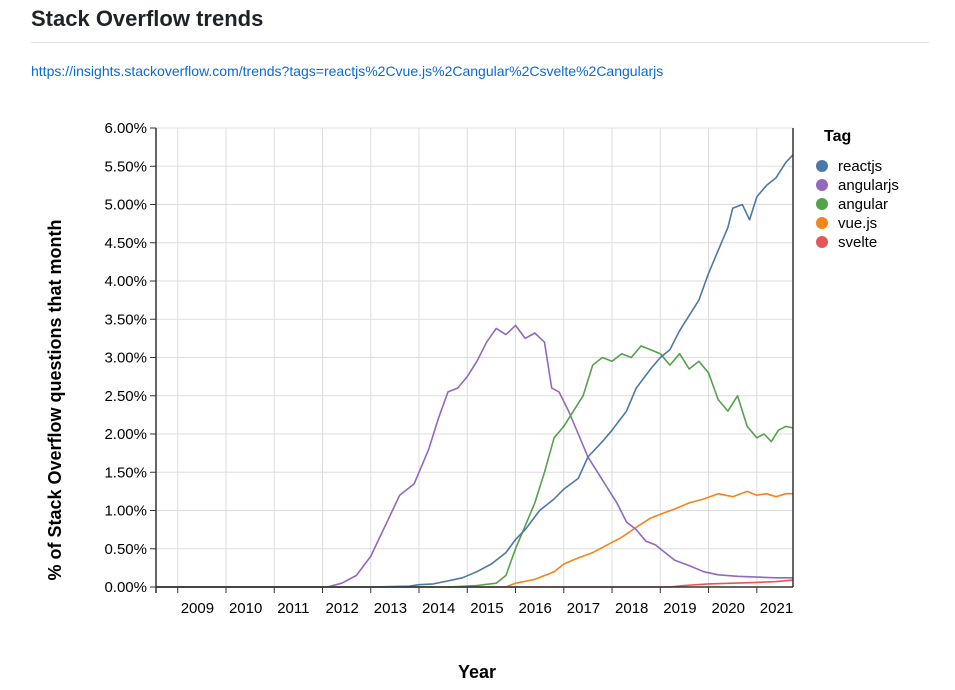 The width and height of the screenshot is (955, 690). I want to click on heading-divider, so click(480, 42).